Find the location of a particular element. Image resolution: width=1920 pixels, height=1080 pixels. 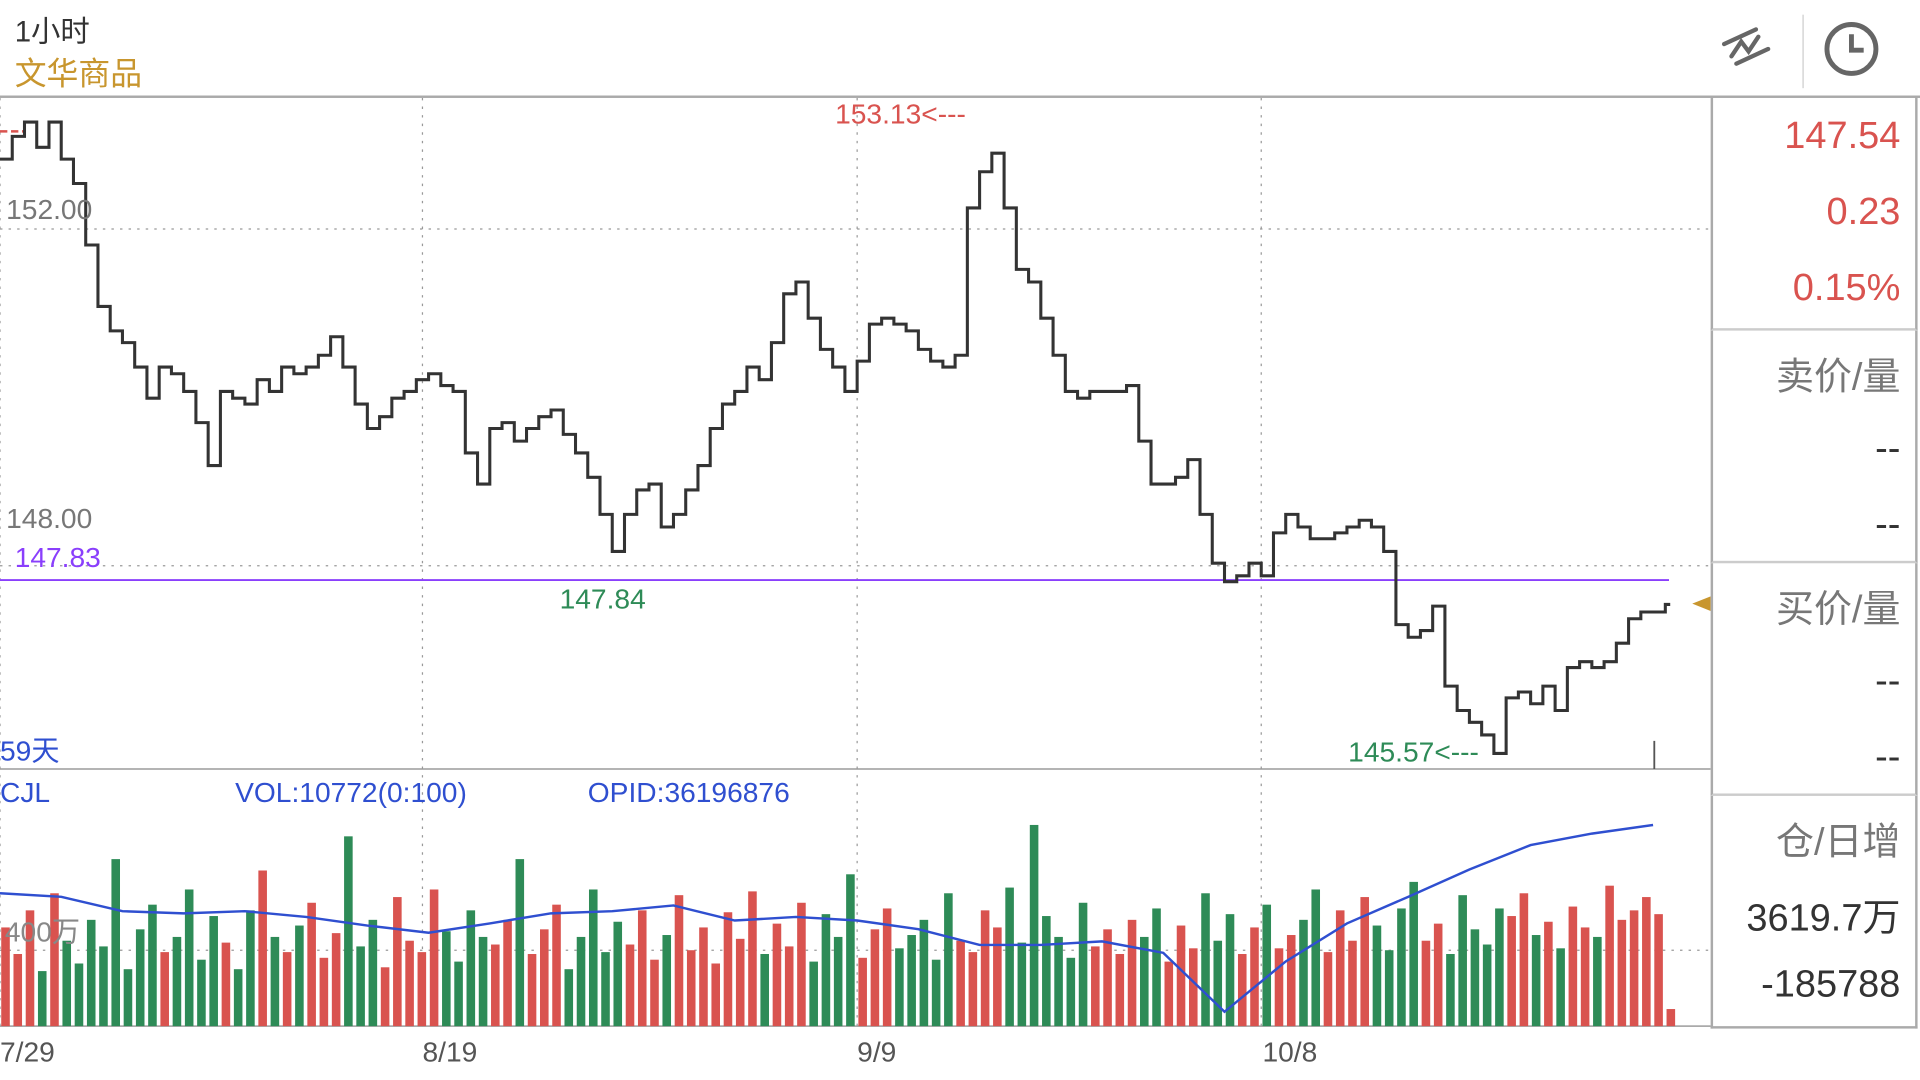

ask-volume: -- is located at coordinates (1888, 523).